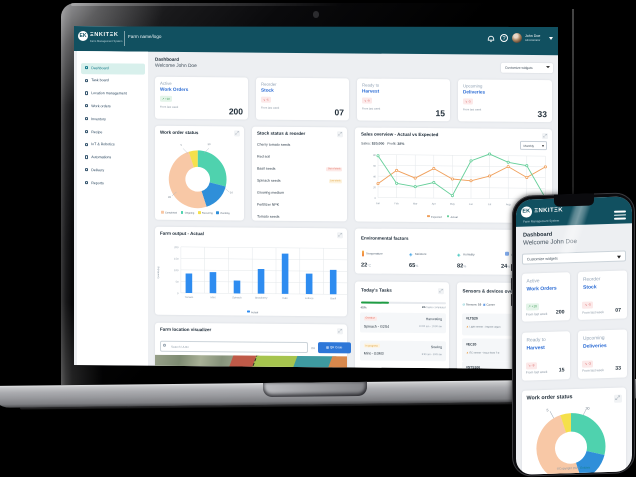 This screenshot has height=477, width=636. What do you see at coordinates (374, 166) in the screenshot?
I see `svg-text: 60` at bounding box center [374, 166].